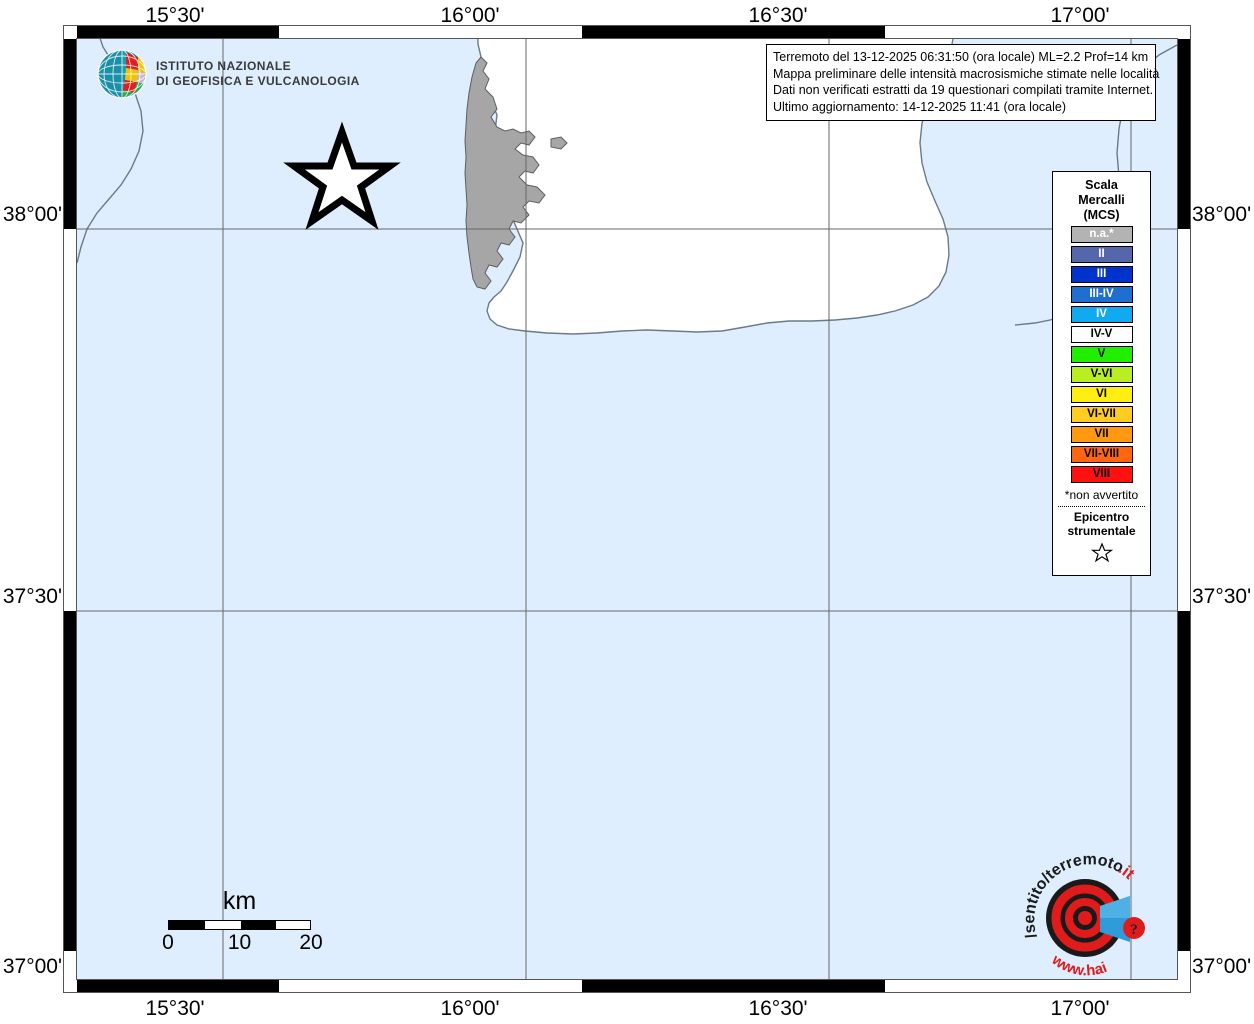  I want to click on axis-top-labels-0: 15°30', so click(175, 15).